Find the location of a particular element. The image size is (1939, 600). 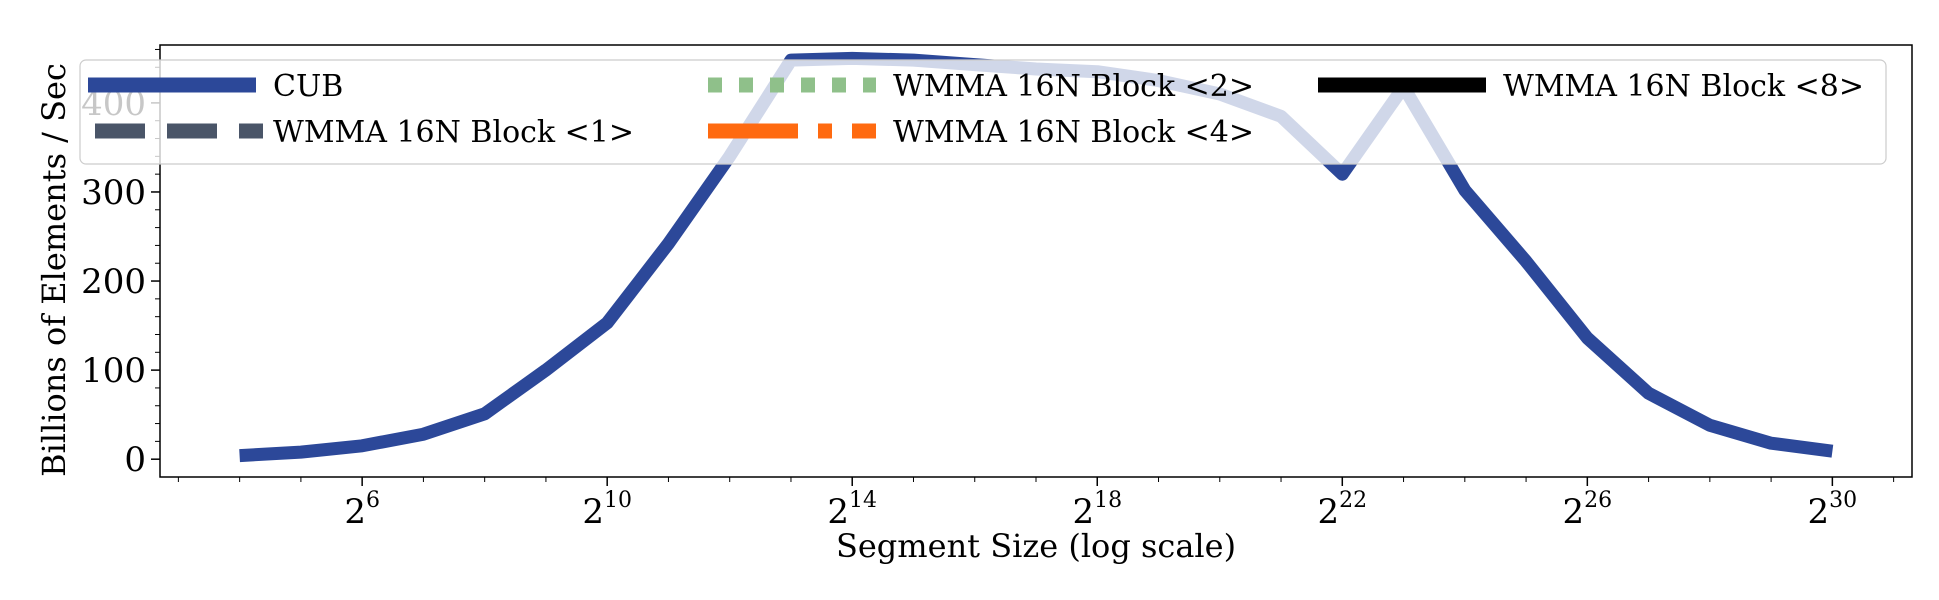

x-tick-exponent: 22 is located at coordinates (1353, 500).